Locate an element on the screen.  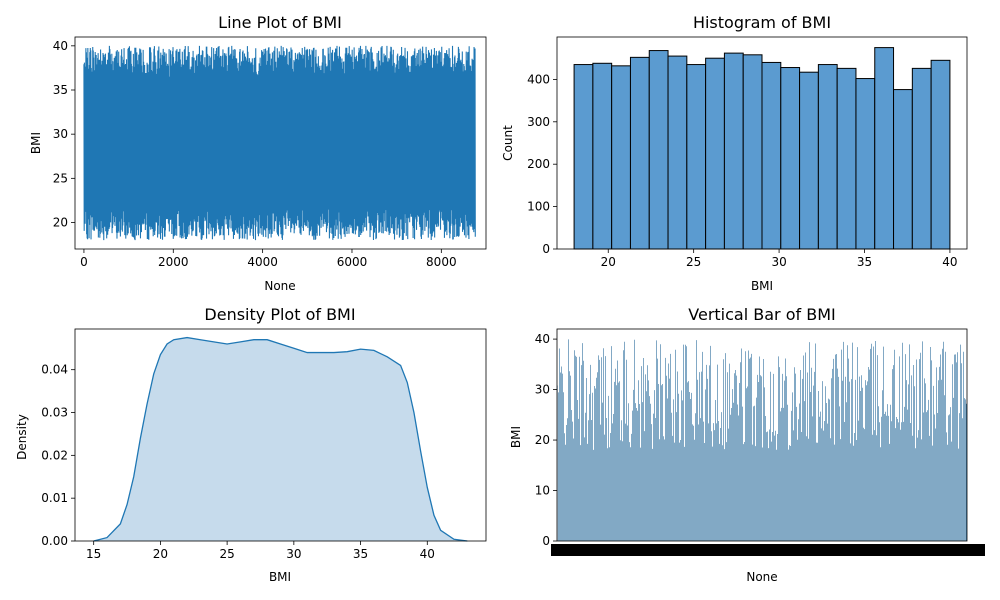
y-tick-label: 25 is located at coordinates (60, 178).